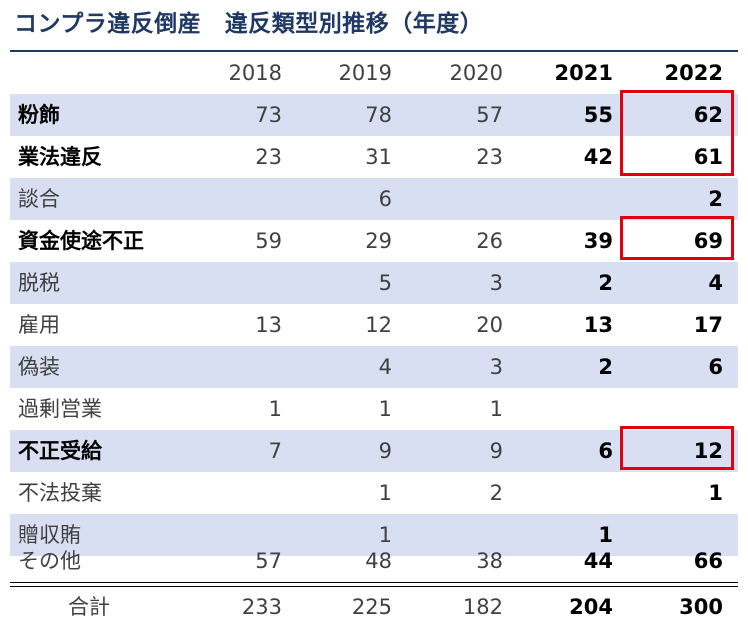 This screenshot has width=748, height=630. I want to click on total-label: 合計, so click(89, 607).